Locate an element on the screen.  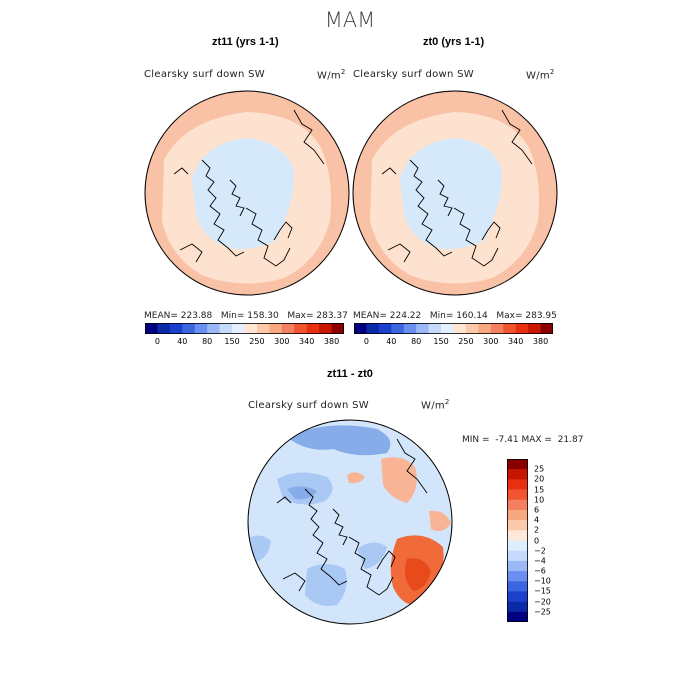
colorbar-right is located at coordinates (453, 328).